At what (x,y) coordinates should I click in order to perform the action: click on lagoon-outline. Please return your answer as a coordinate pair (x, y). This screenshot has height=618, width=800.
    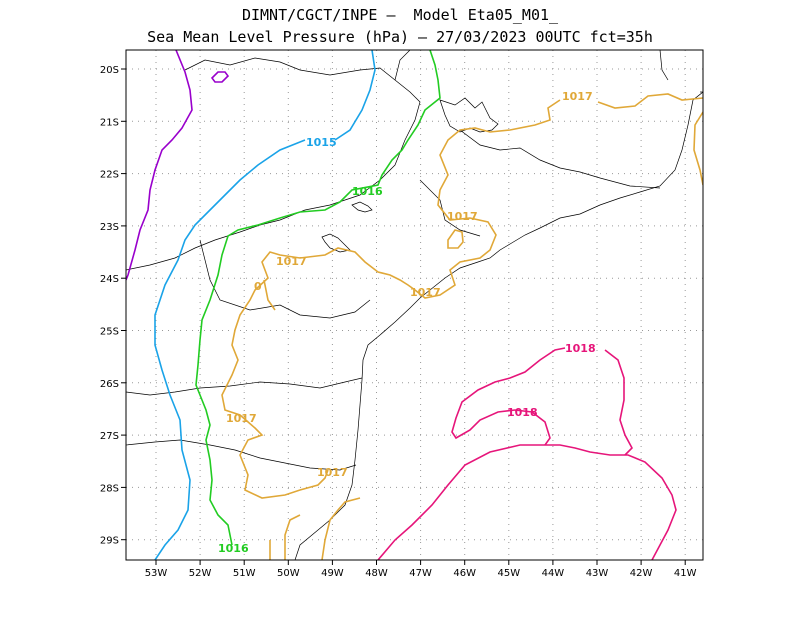
    Looking at the image, I should click on (336, 243).